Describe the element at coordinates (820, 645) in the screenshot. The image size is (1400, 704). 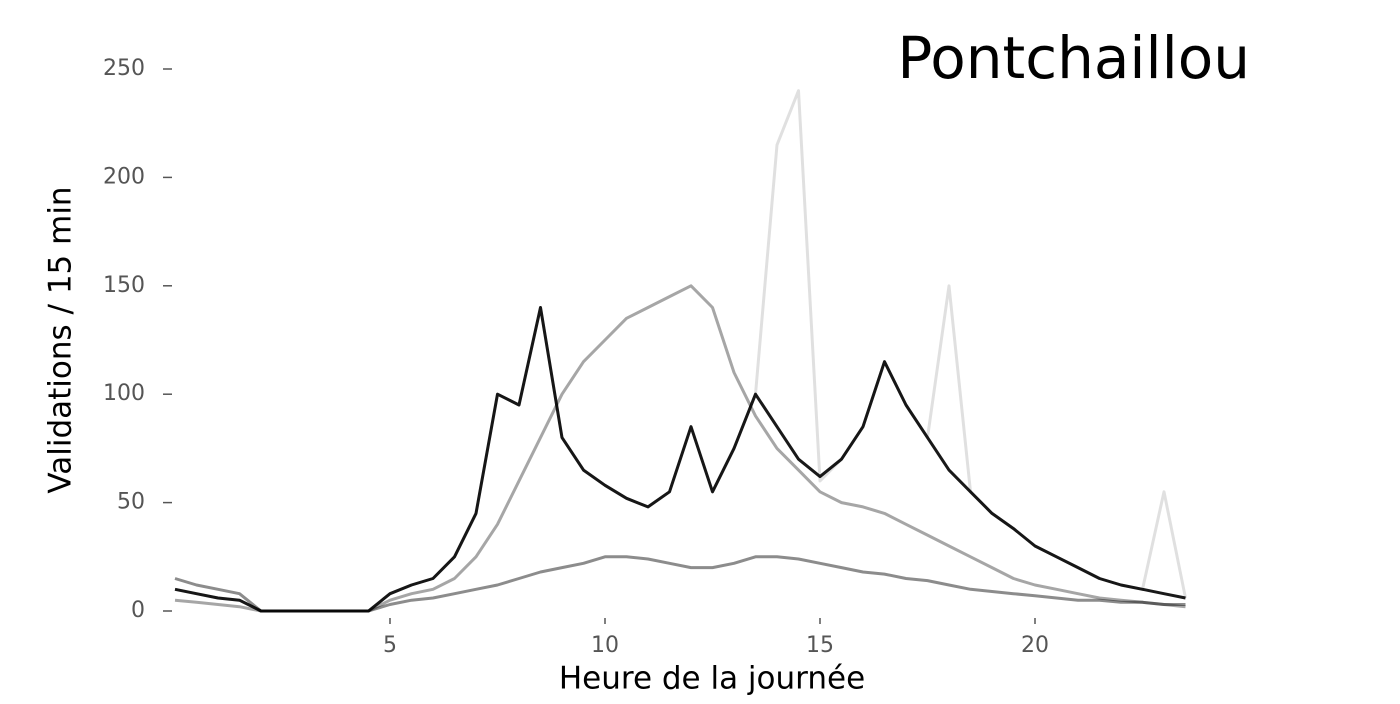
I see `x-tick-label: 15` at that location.